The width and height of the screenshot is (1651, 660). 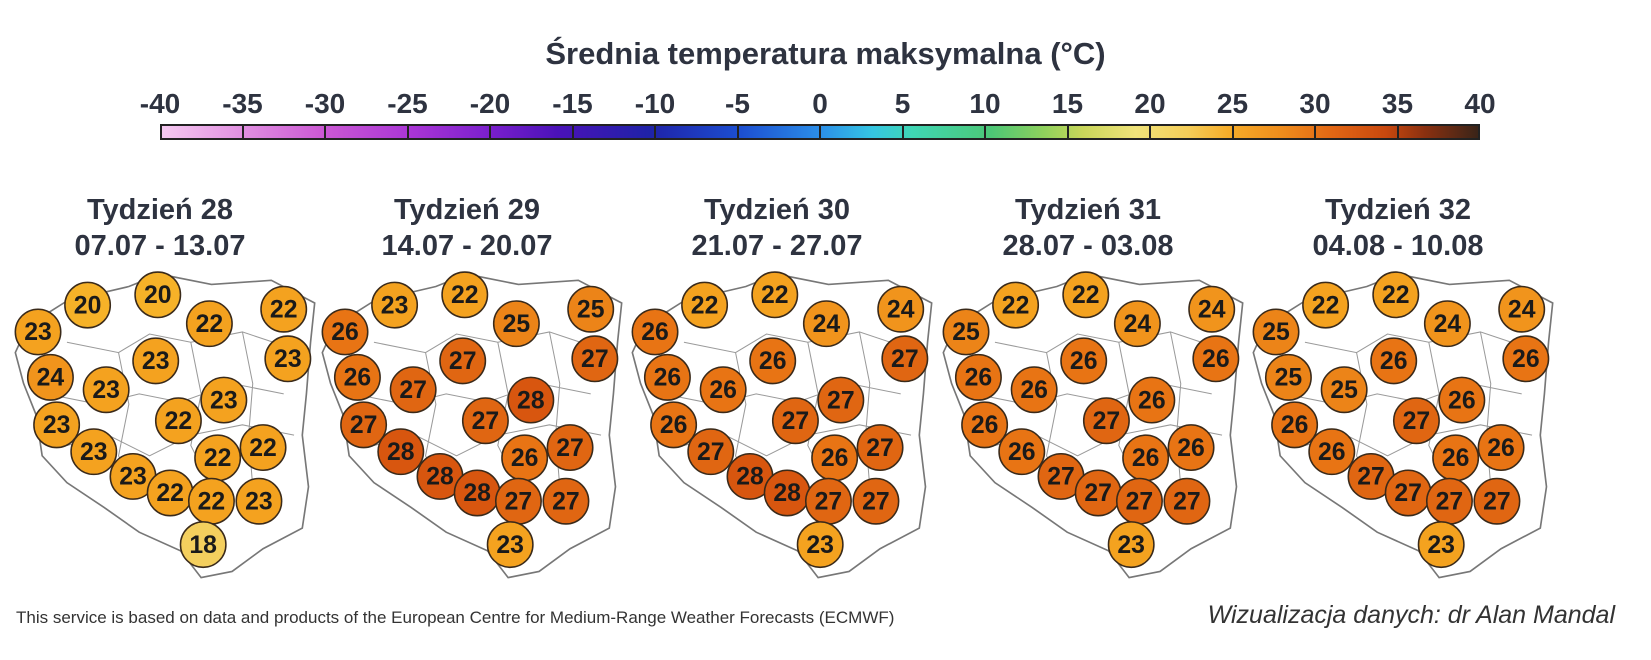 What do you see at coordinates (490, 103) in the screenshot?
I see `scale-tick-label: -20` at bounding box center [490, 103].